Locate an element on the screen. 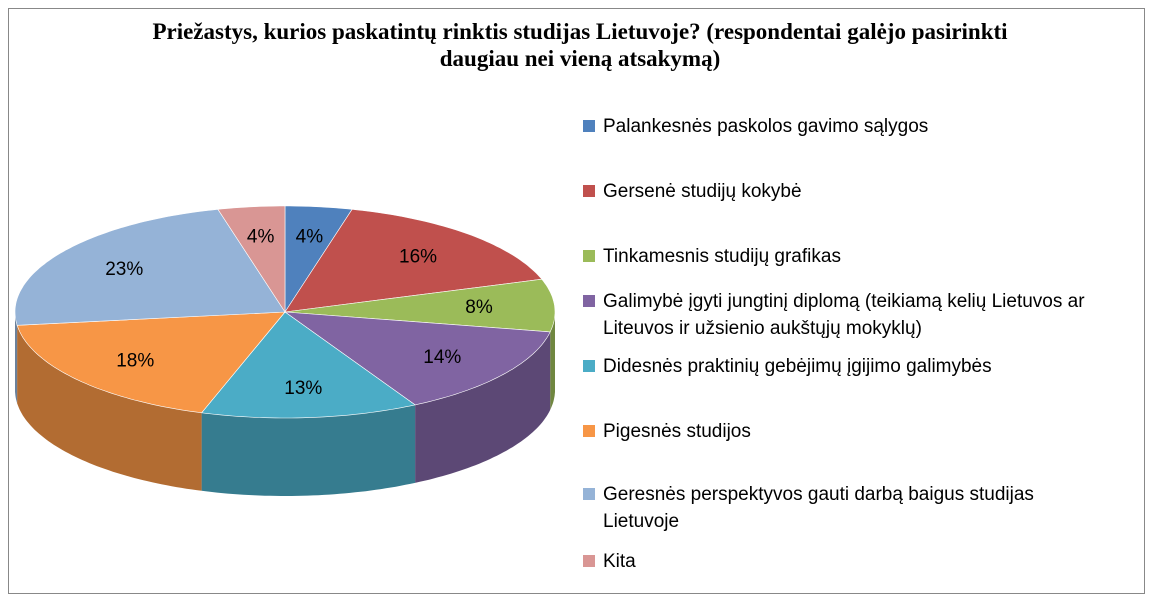 This screenshot has width=1153, height=602. data-label: 13% is located at coordinates (303, 388).